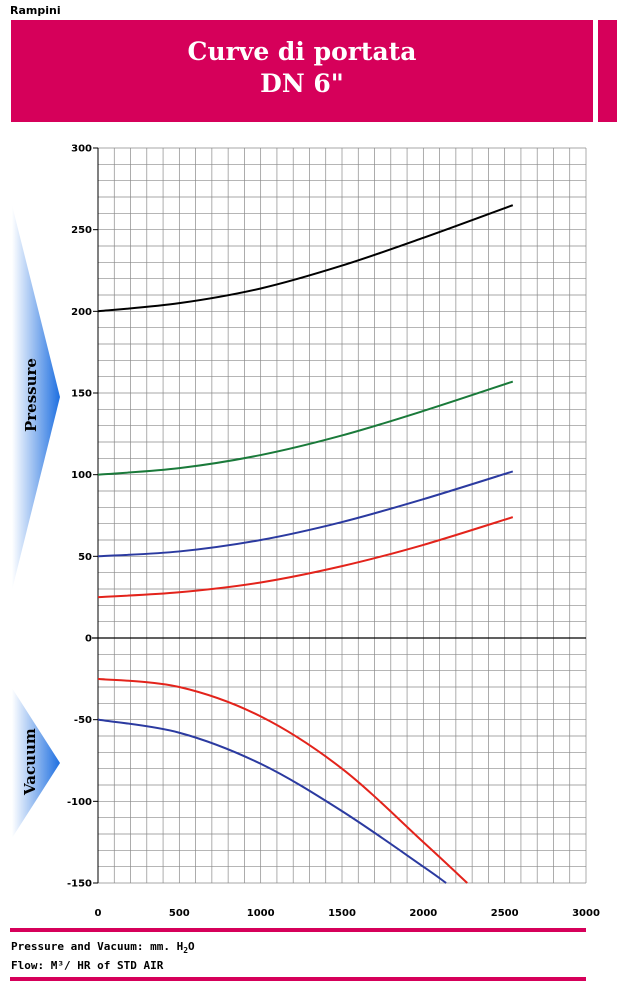  I want to click on x-tick-label: 1500, so click(342, 913).